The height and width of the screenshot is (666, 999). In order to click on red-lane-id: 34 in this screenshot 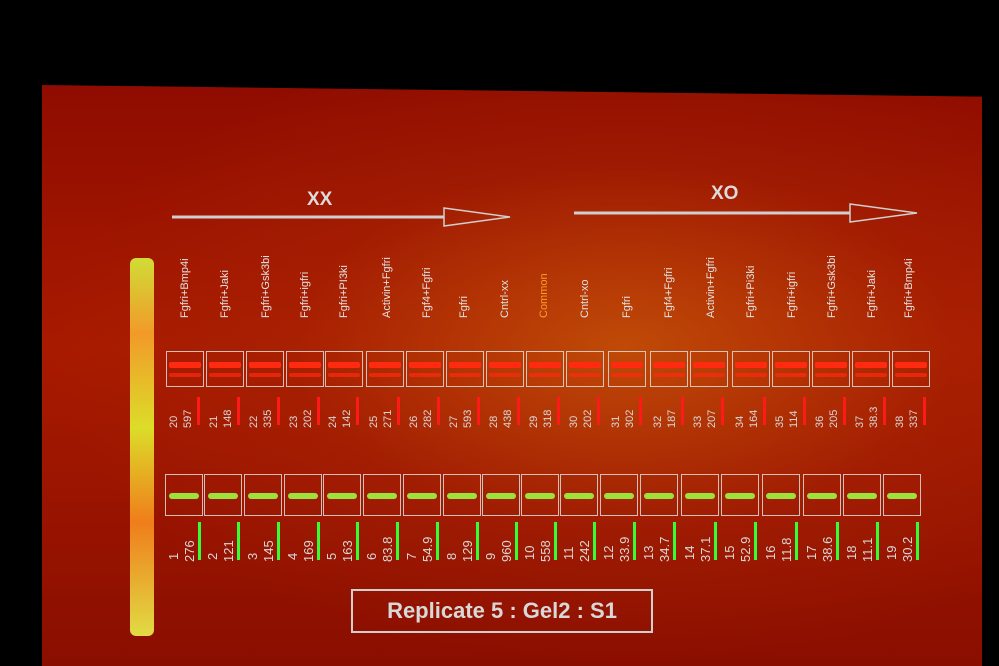, I will do `click(740, 421)`.